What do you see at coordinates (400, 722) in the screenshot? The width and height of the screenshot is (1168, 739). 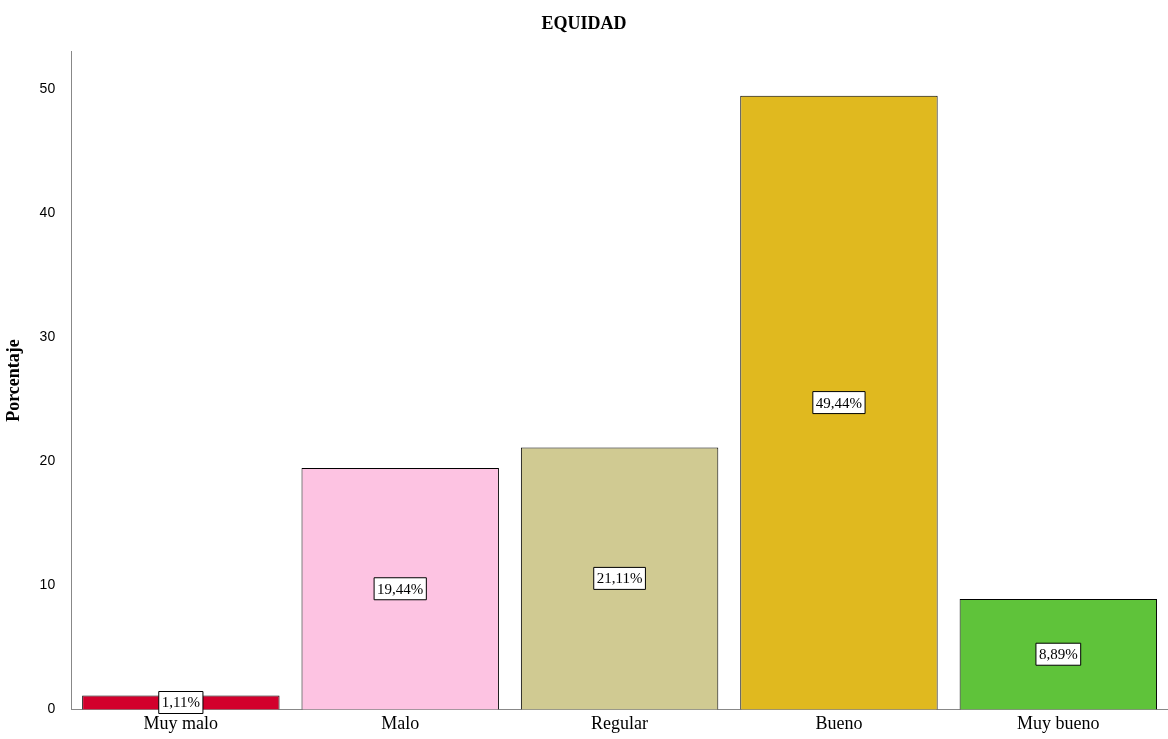 I see `x-tick-label: Malo` at bounding box center [400, 722].